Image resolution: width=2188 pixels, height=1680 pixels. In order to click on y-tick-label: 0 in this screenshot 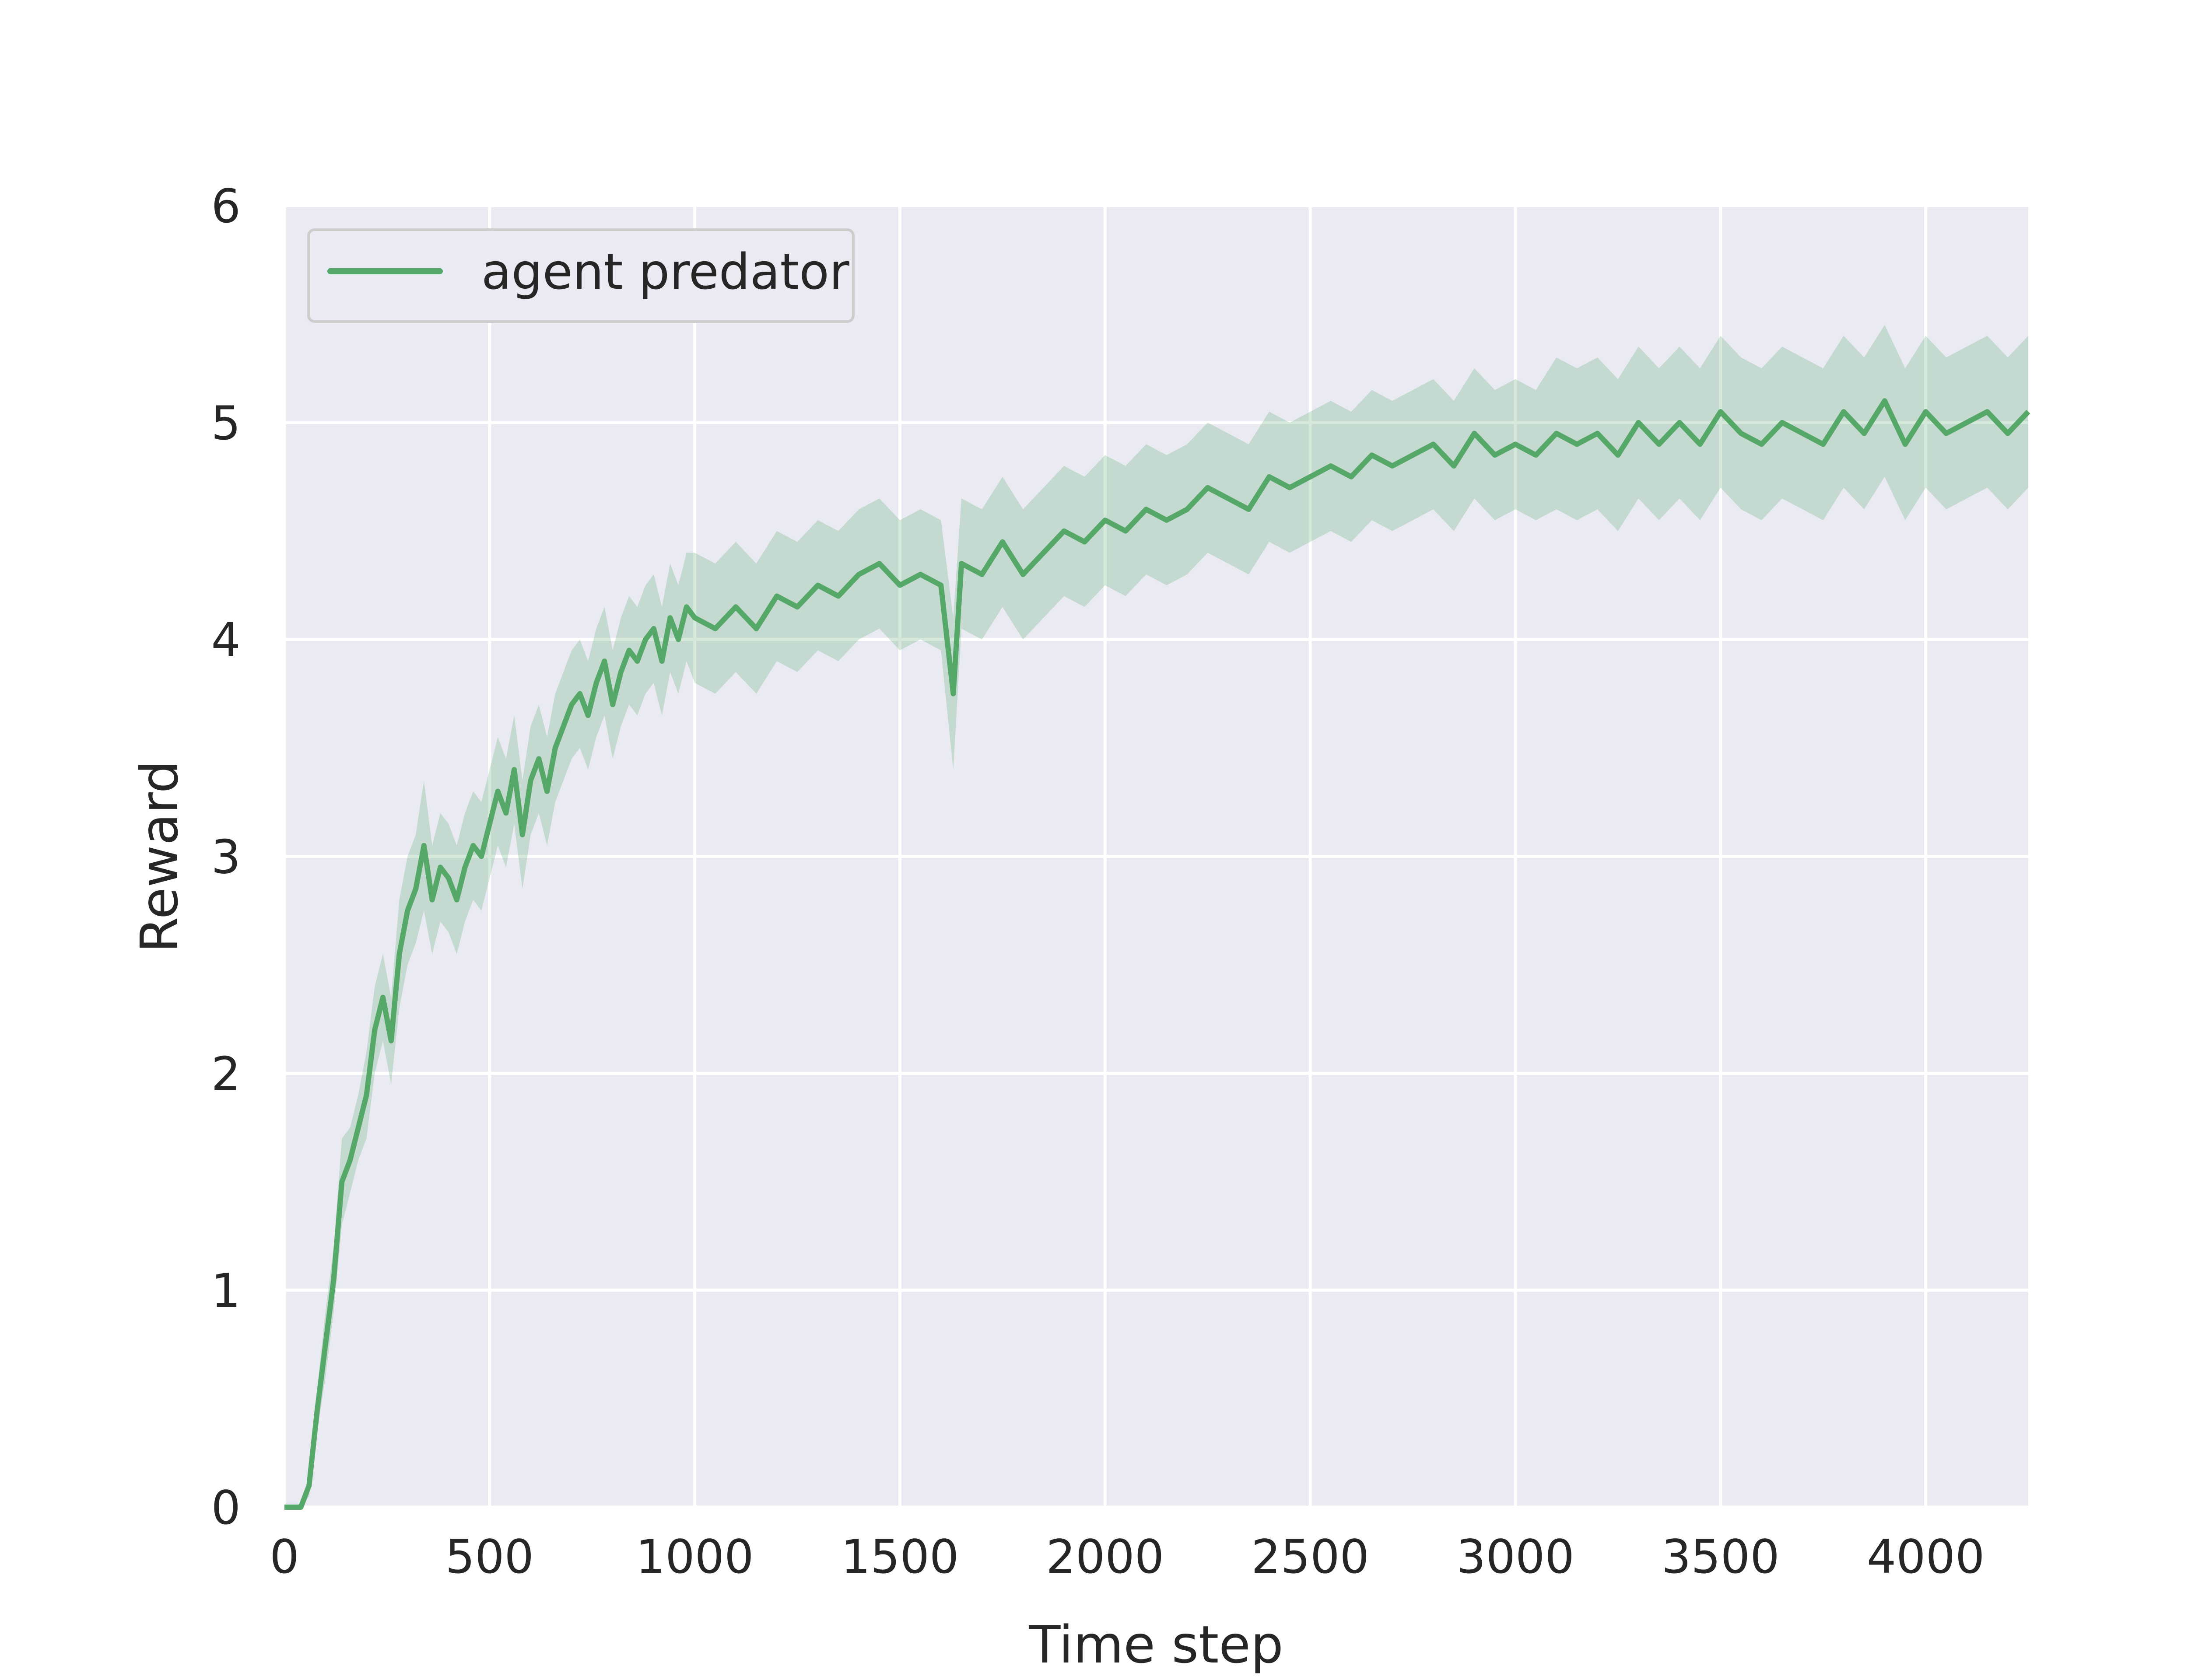, I will do `click(226, 1508)`.